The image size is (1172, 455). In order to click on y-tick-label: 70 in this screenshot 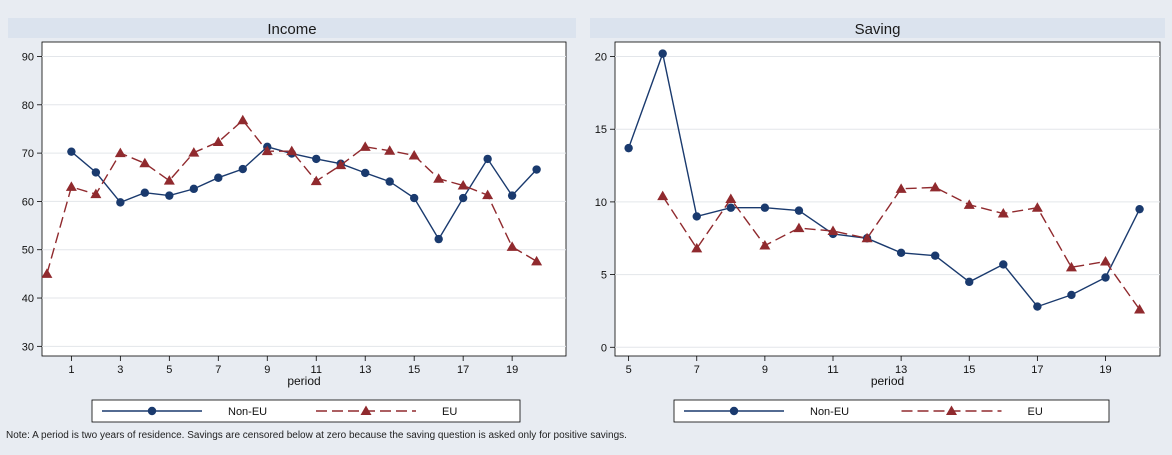, I will do `click(28, 154)`.